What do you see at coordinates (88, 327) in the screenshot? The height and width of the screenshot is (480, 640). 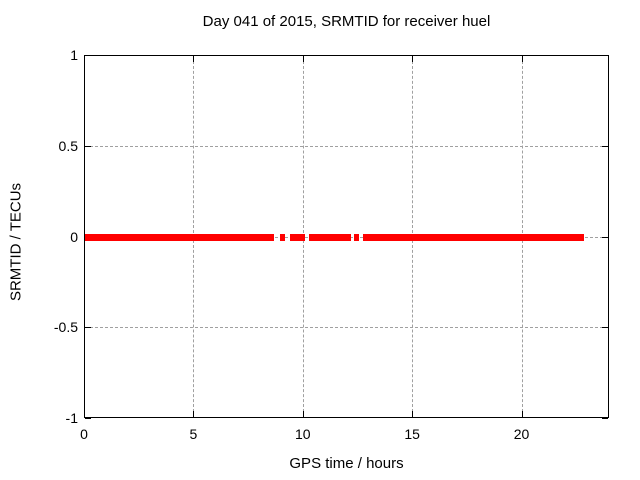 I see `y-tick-left--0.5` at bounding box center [88, 327].